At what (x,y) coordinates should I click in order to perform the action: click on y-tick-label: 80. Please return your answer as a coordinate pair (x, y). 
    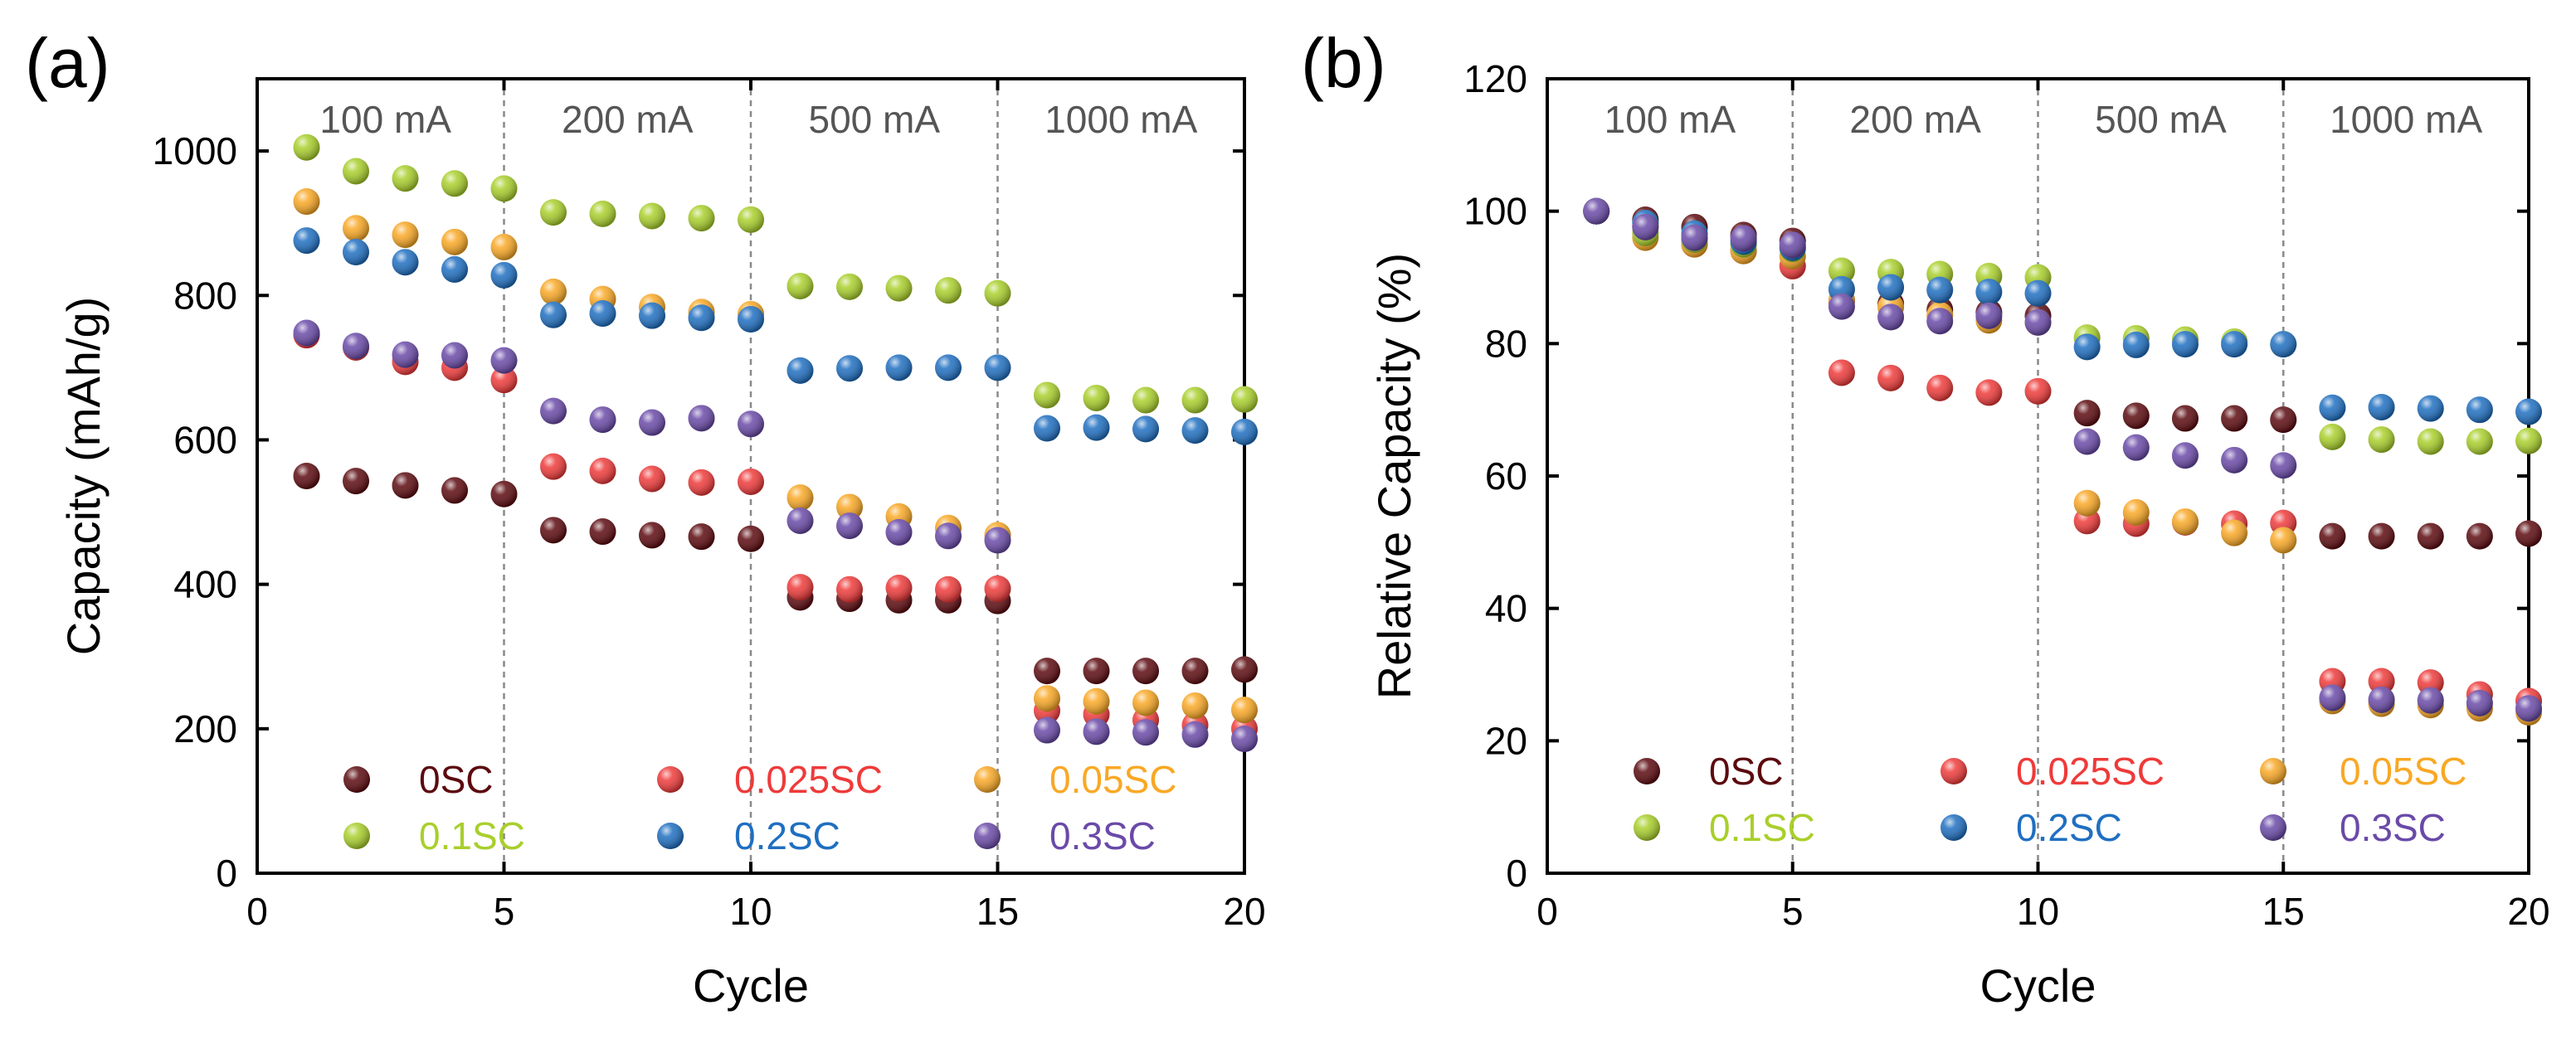
    Looking at the image, I should click on (1506, 343).